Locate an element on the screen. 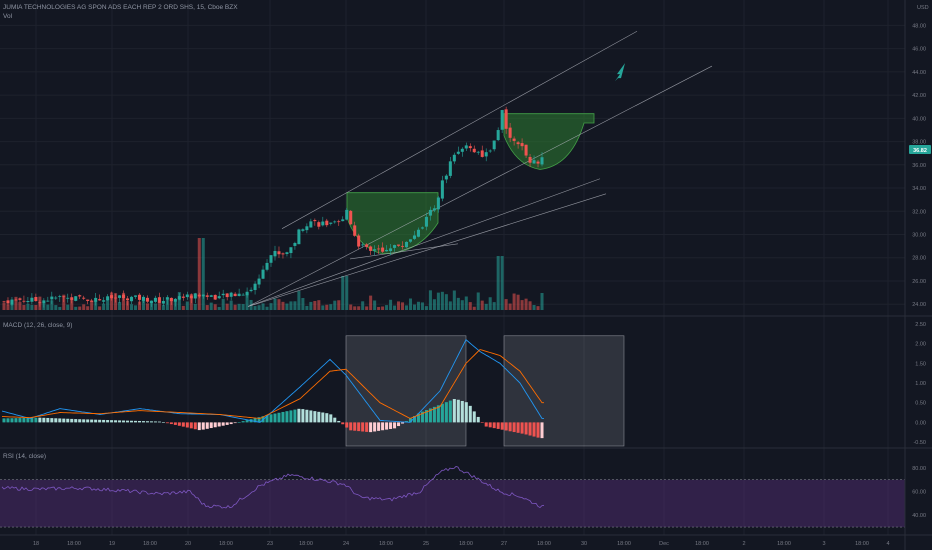 Image resolution: width=932 pixels, height=550 pixels. macd-axis: -0.50 0.00 0.50 1.00 1.50 2.00 2.50 is located at coordinates (919, 384).